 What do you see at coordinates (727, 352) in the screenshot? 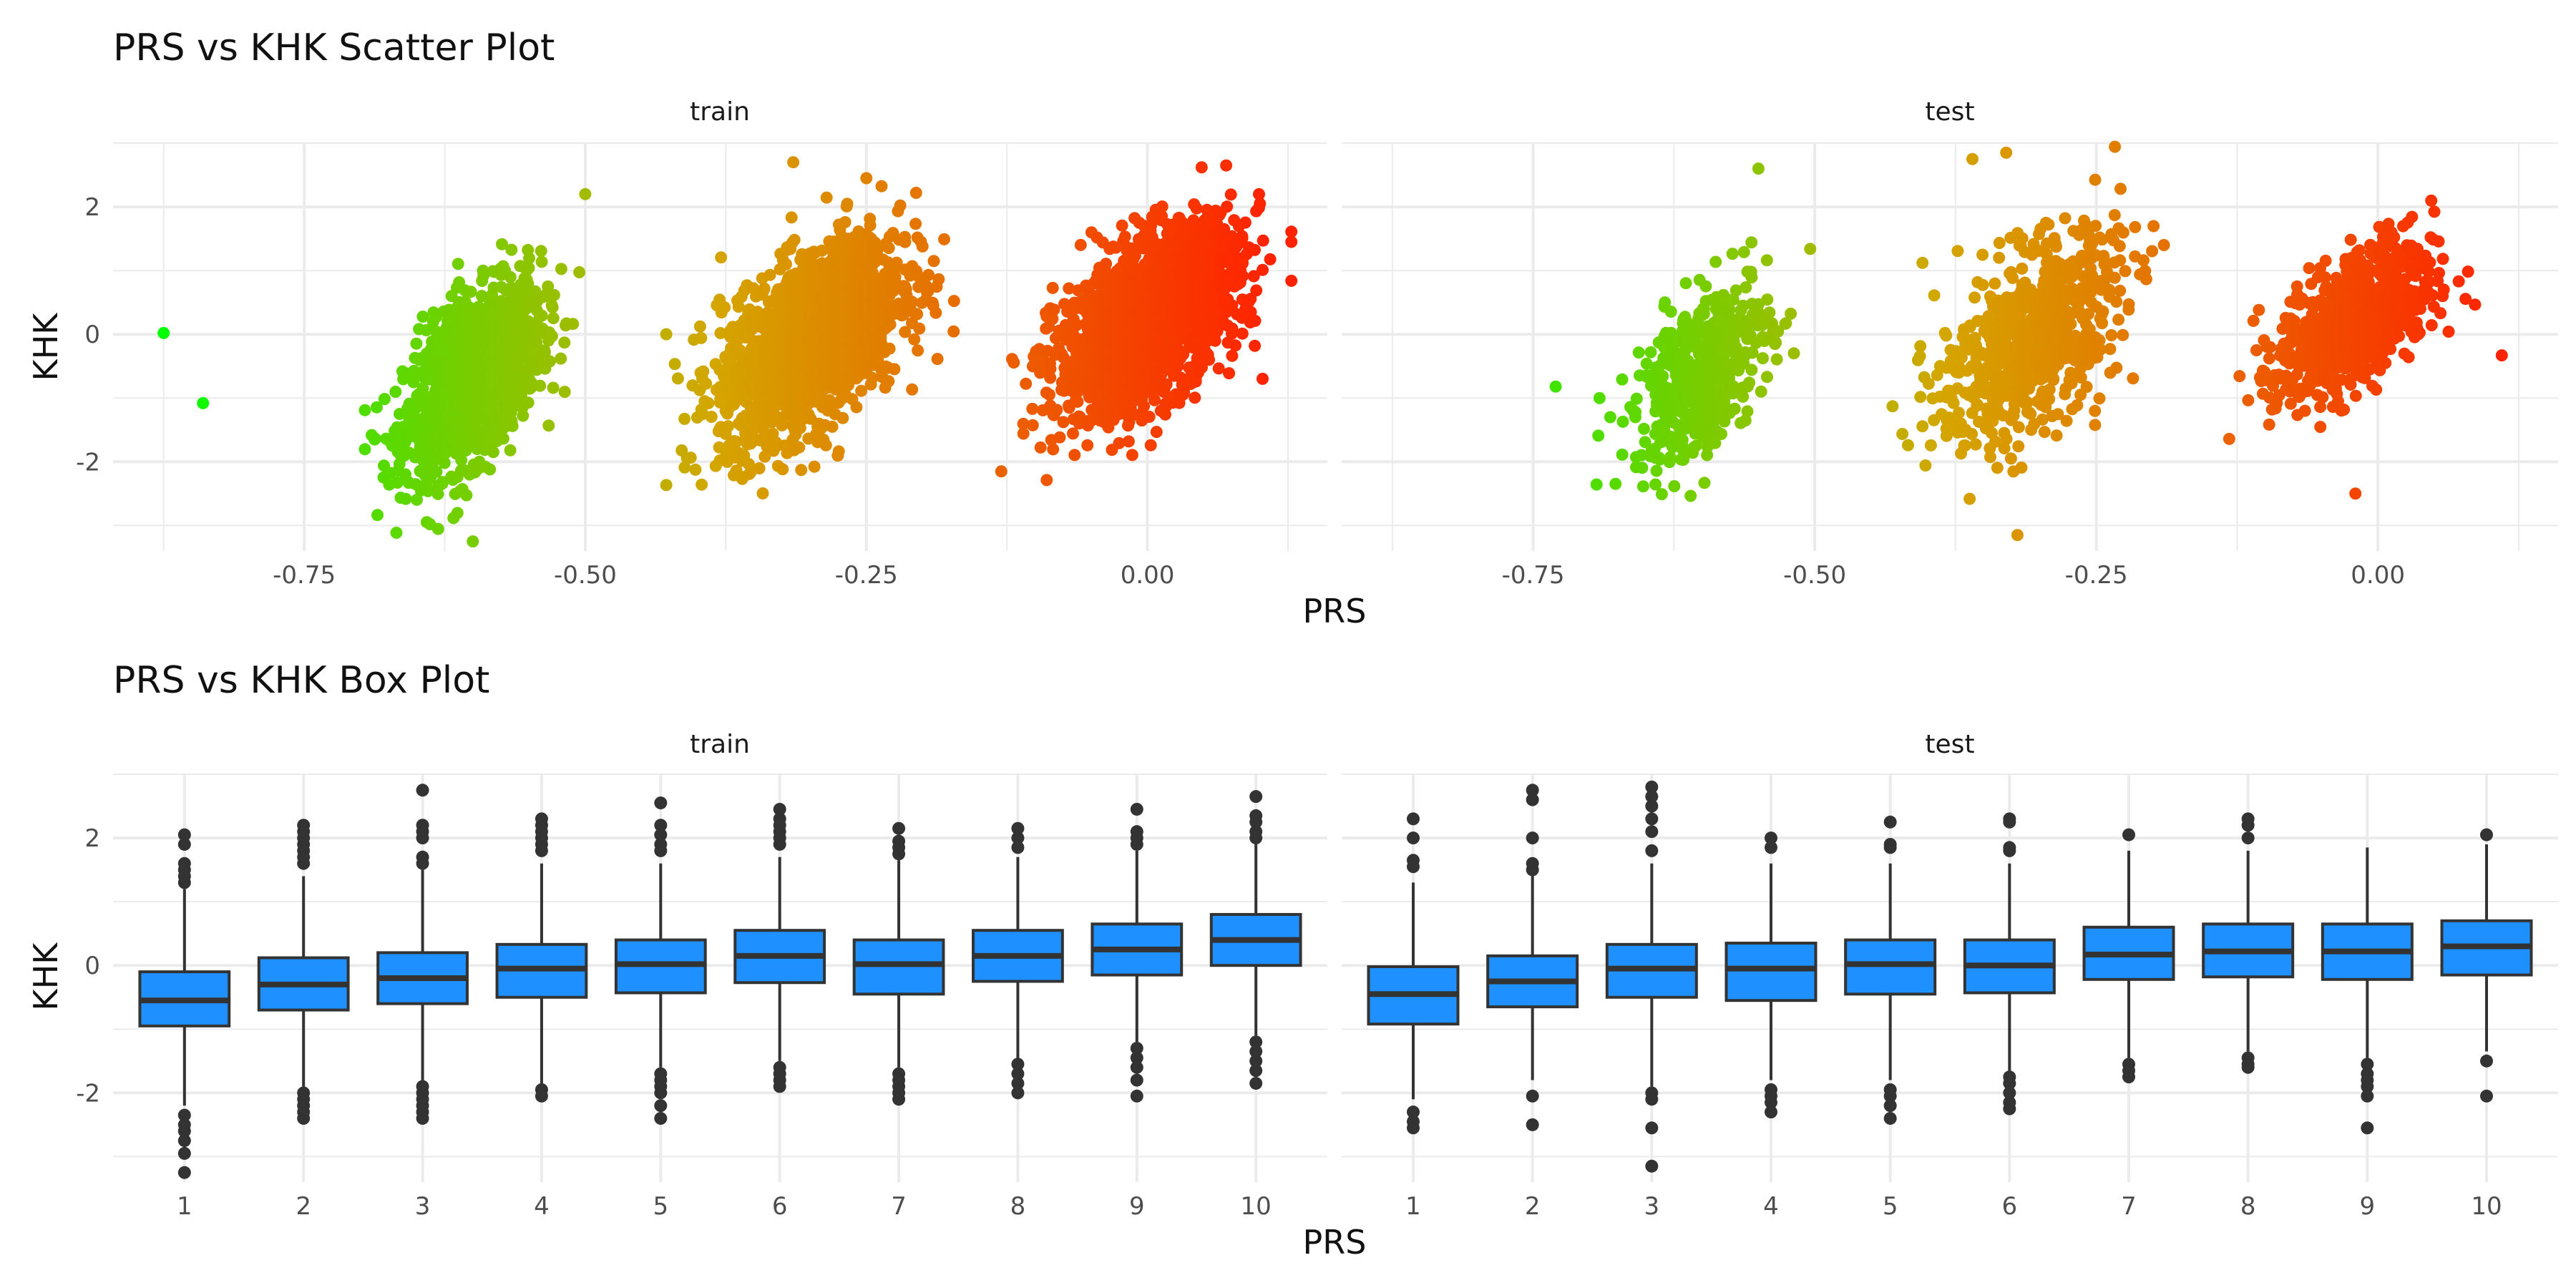
I see `scatter-points-train` at bounding box center [727, 352].